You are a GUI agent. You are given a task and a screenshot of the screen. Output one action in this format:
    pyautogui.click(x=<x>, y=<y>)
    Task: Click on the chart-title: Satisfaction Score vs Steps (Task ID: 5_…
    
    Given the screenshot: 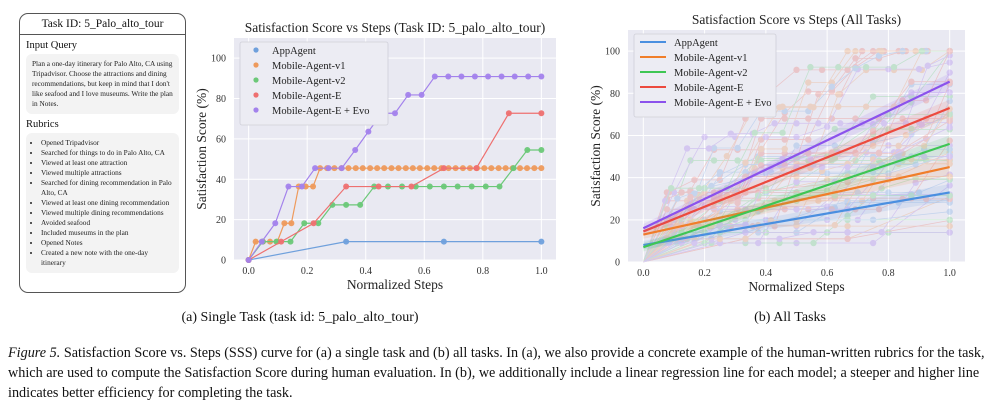 What is the action you would take?
    pyautogui.click(x=395, y=27)
    